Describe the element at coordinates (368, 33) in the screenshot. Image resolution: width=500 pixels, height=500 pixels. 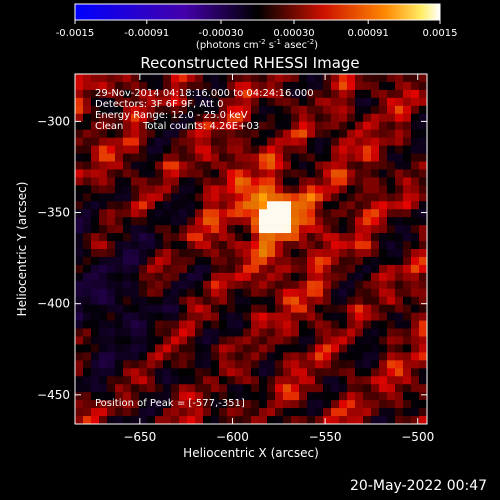
I see `colorbar-tick-label: 0.00091` at that location.